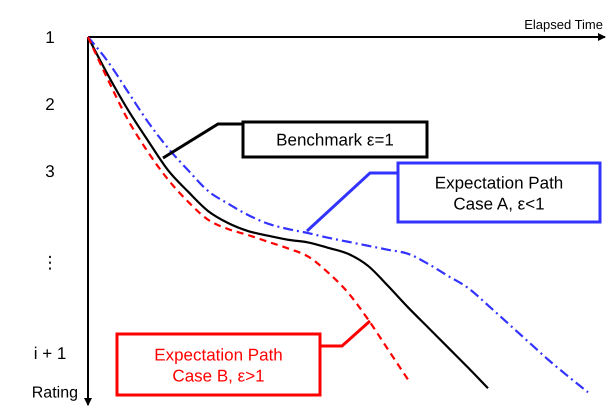 The width and height of the screenshot is (609, 409). Describe the element at coordinates (50, 37) in the screenshot. I see `y-tick-label: 1` at that location.